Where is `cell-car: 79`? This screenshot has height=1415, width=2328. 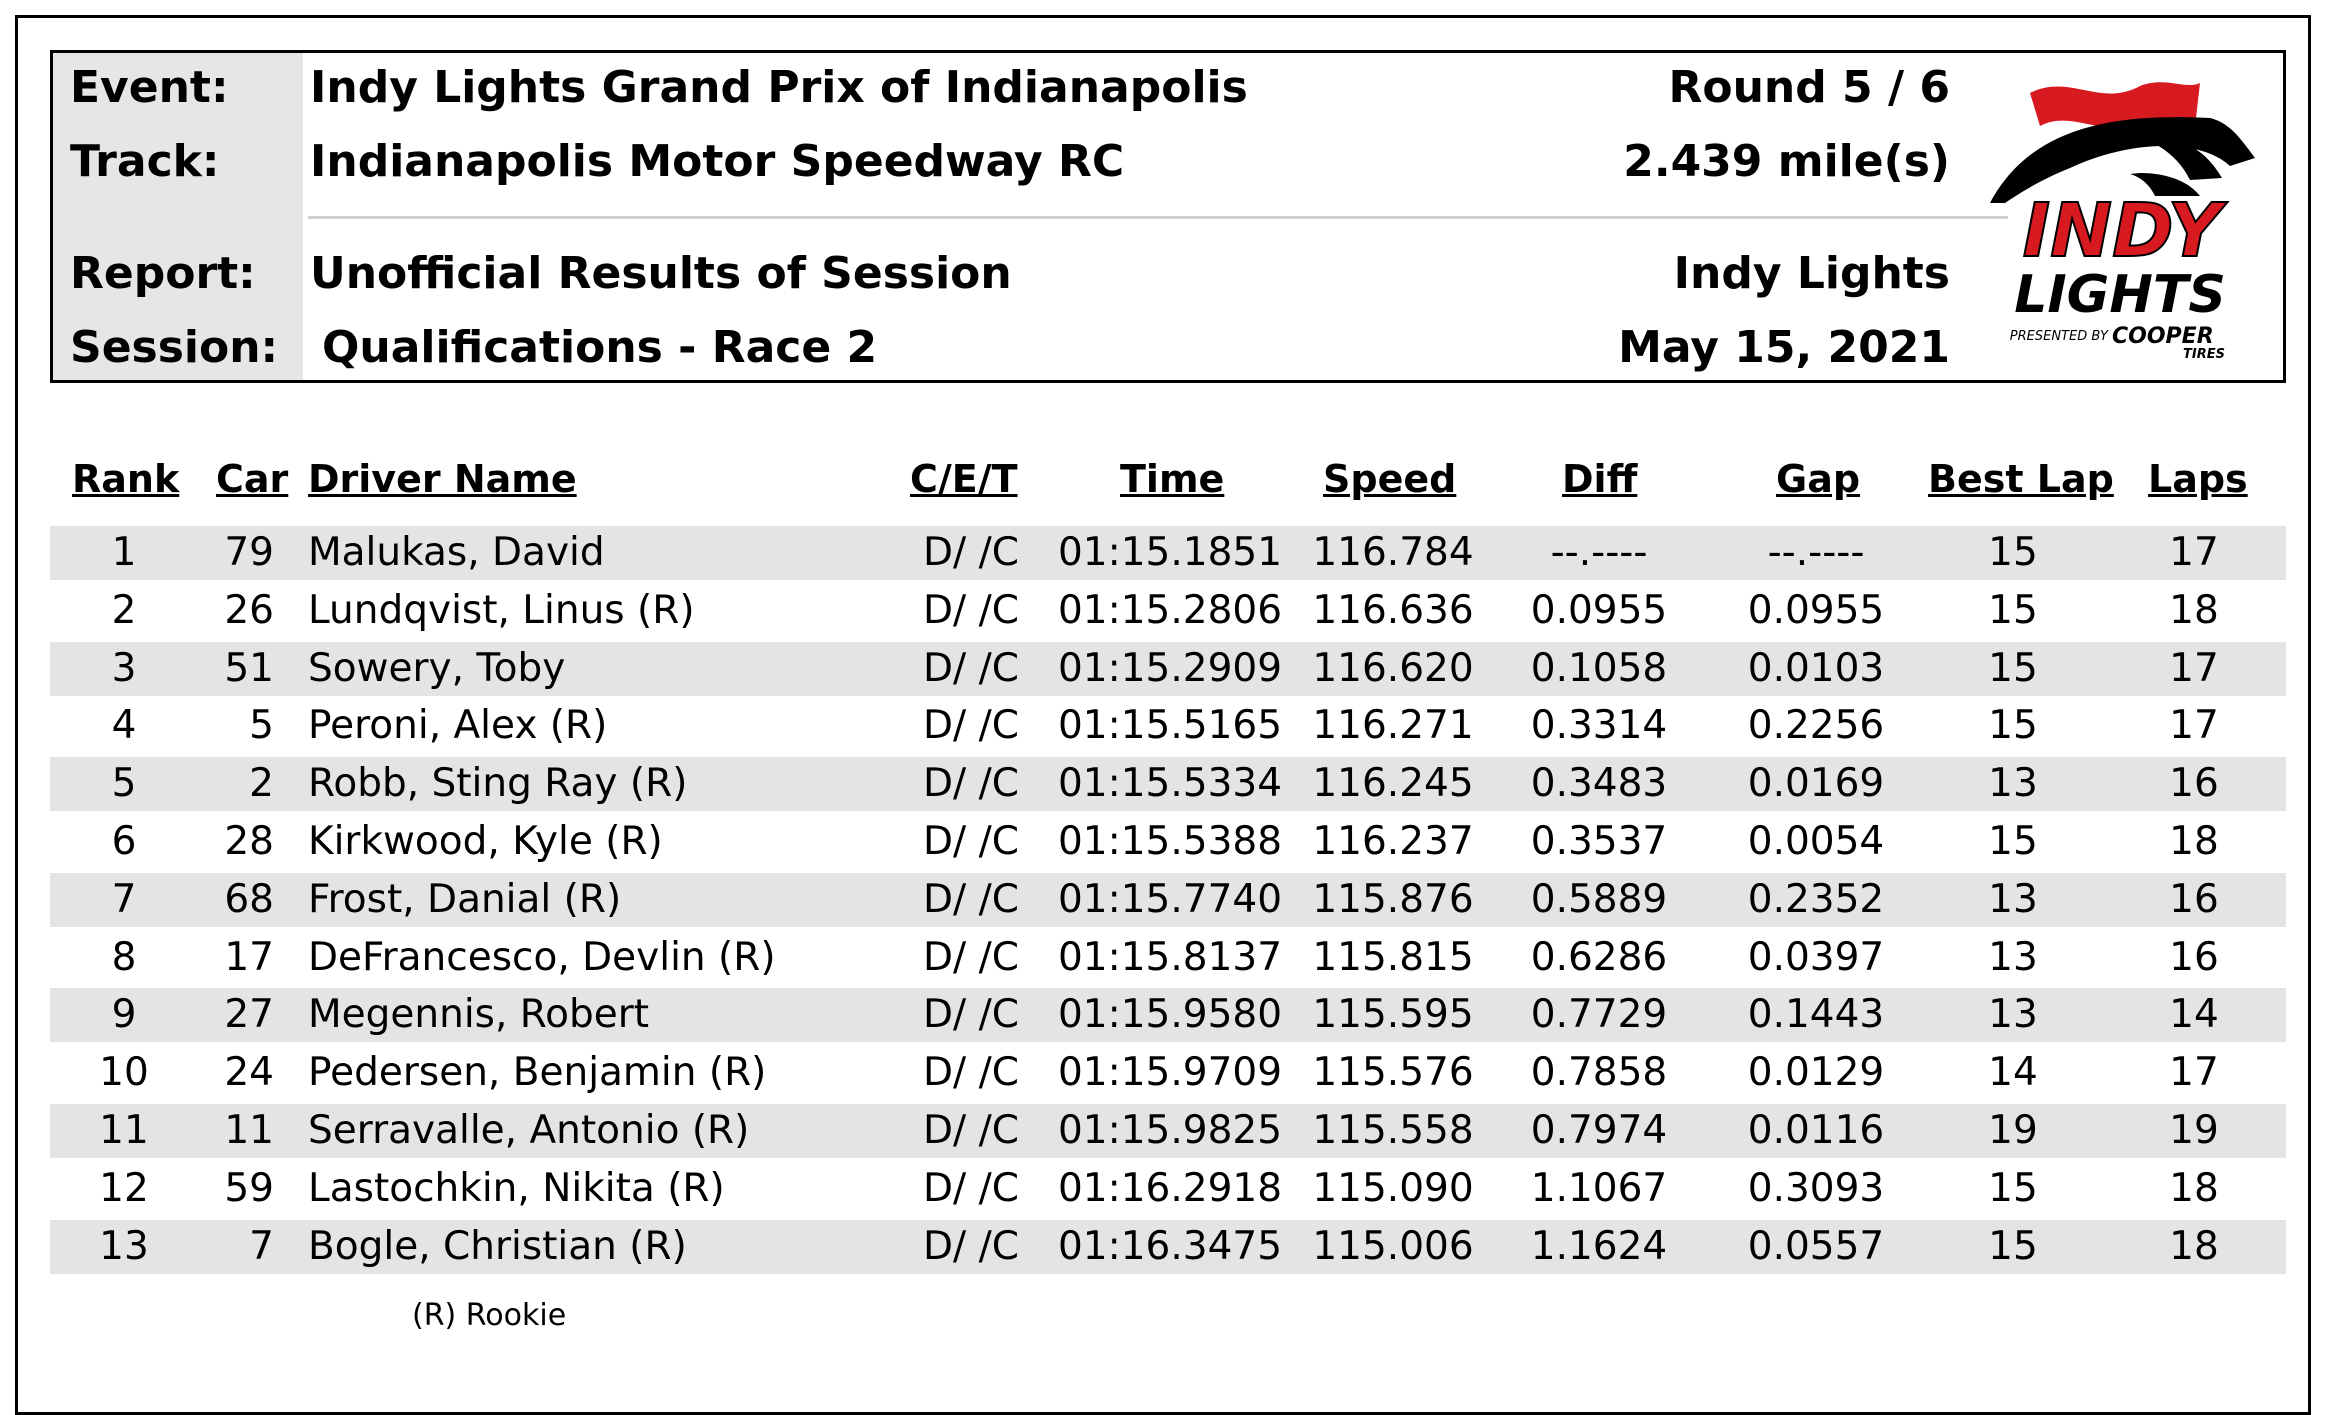
cell-car: 79 is located at coordinates (249, 552).